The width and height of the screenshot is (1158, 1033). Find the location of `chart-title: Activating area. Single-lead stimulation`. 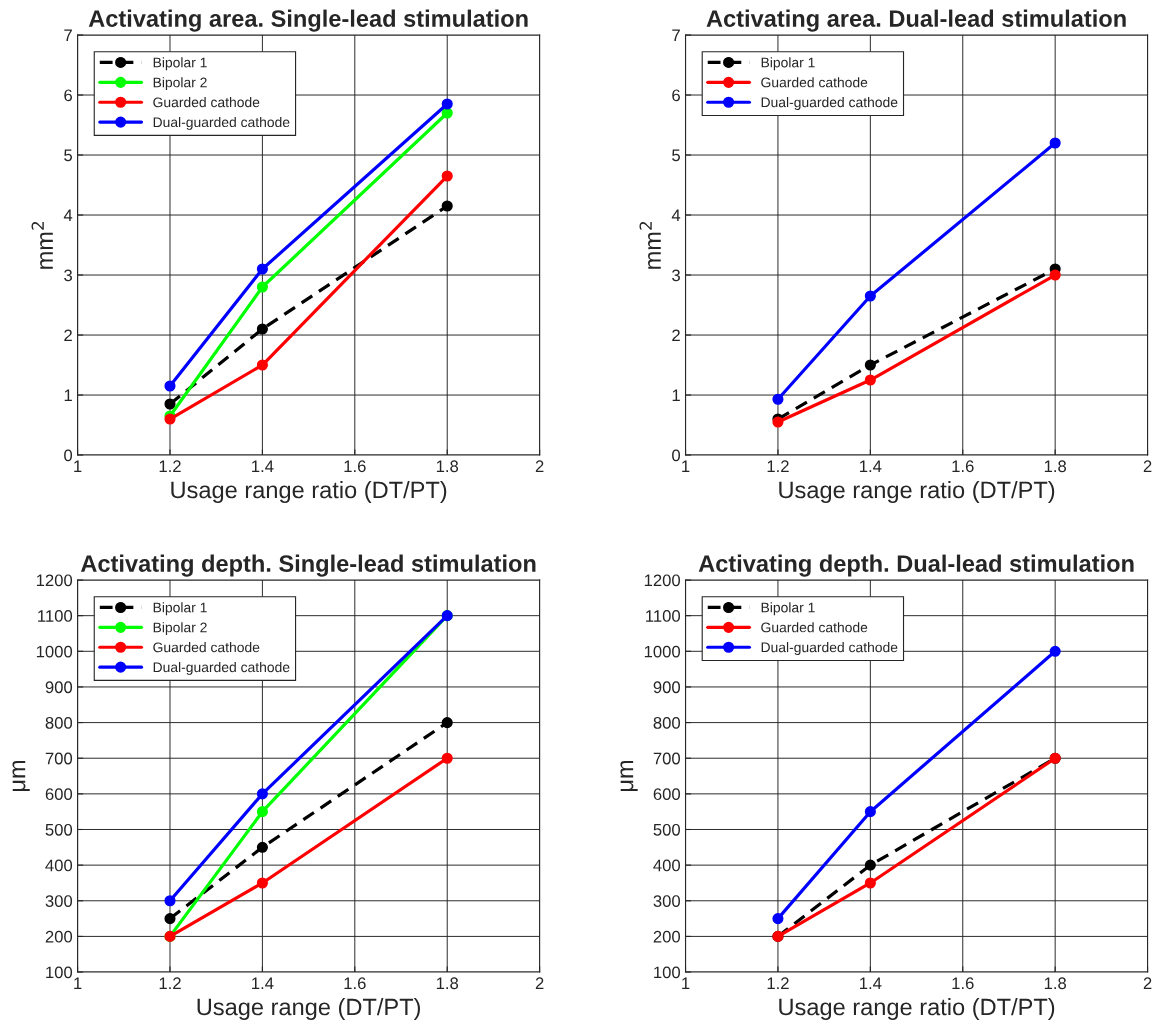

chart-title: Activating area. Single-lead stimulation is located at coordinates (308, 20).